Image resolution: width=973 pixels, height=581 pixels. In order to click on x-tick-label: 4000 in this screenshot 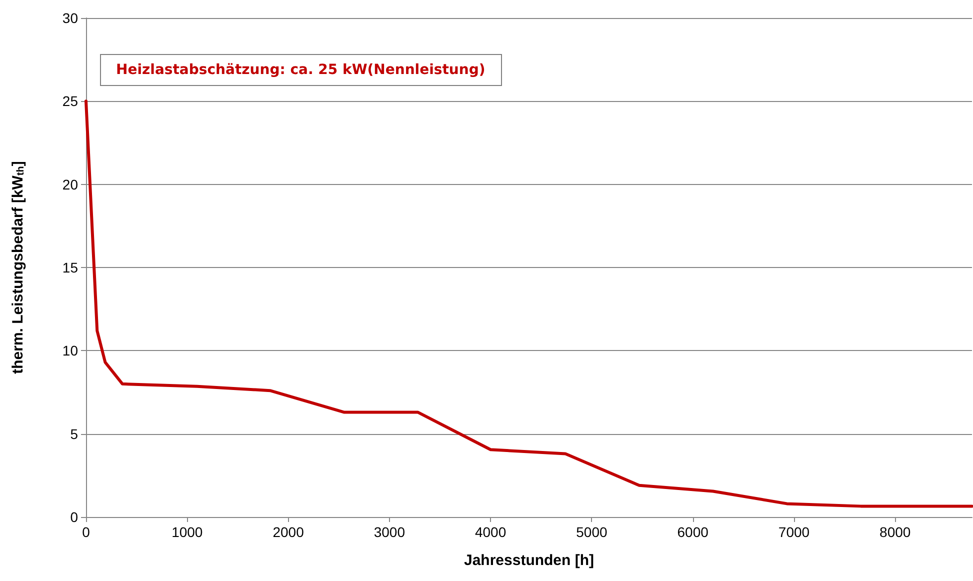, I will do `click(490, 532)`.